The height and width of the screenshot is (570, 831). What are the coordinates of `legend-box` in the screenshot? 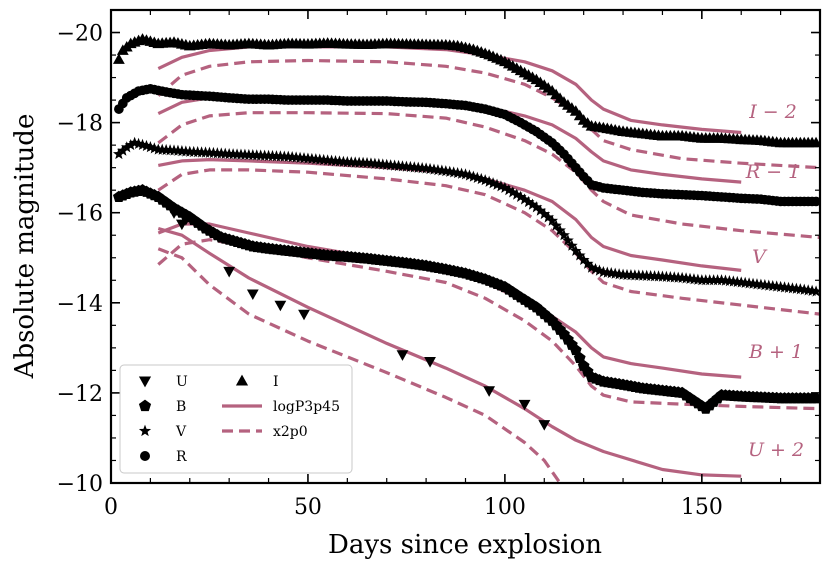 It's located at (236, 419).